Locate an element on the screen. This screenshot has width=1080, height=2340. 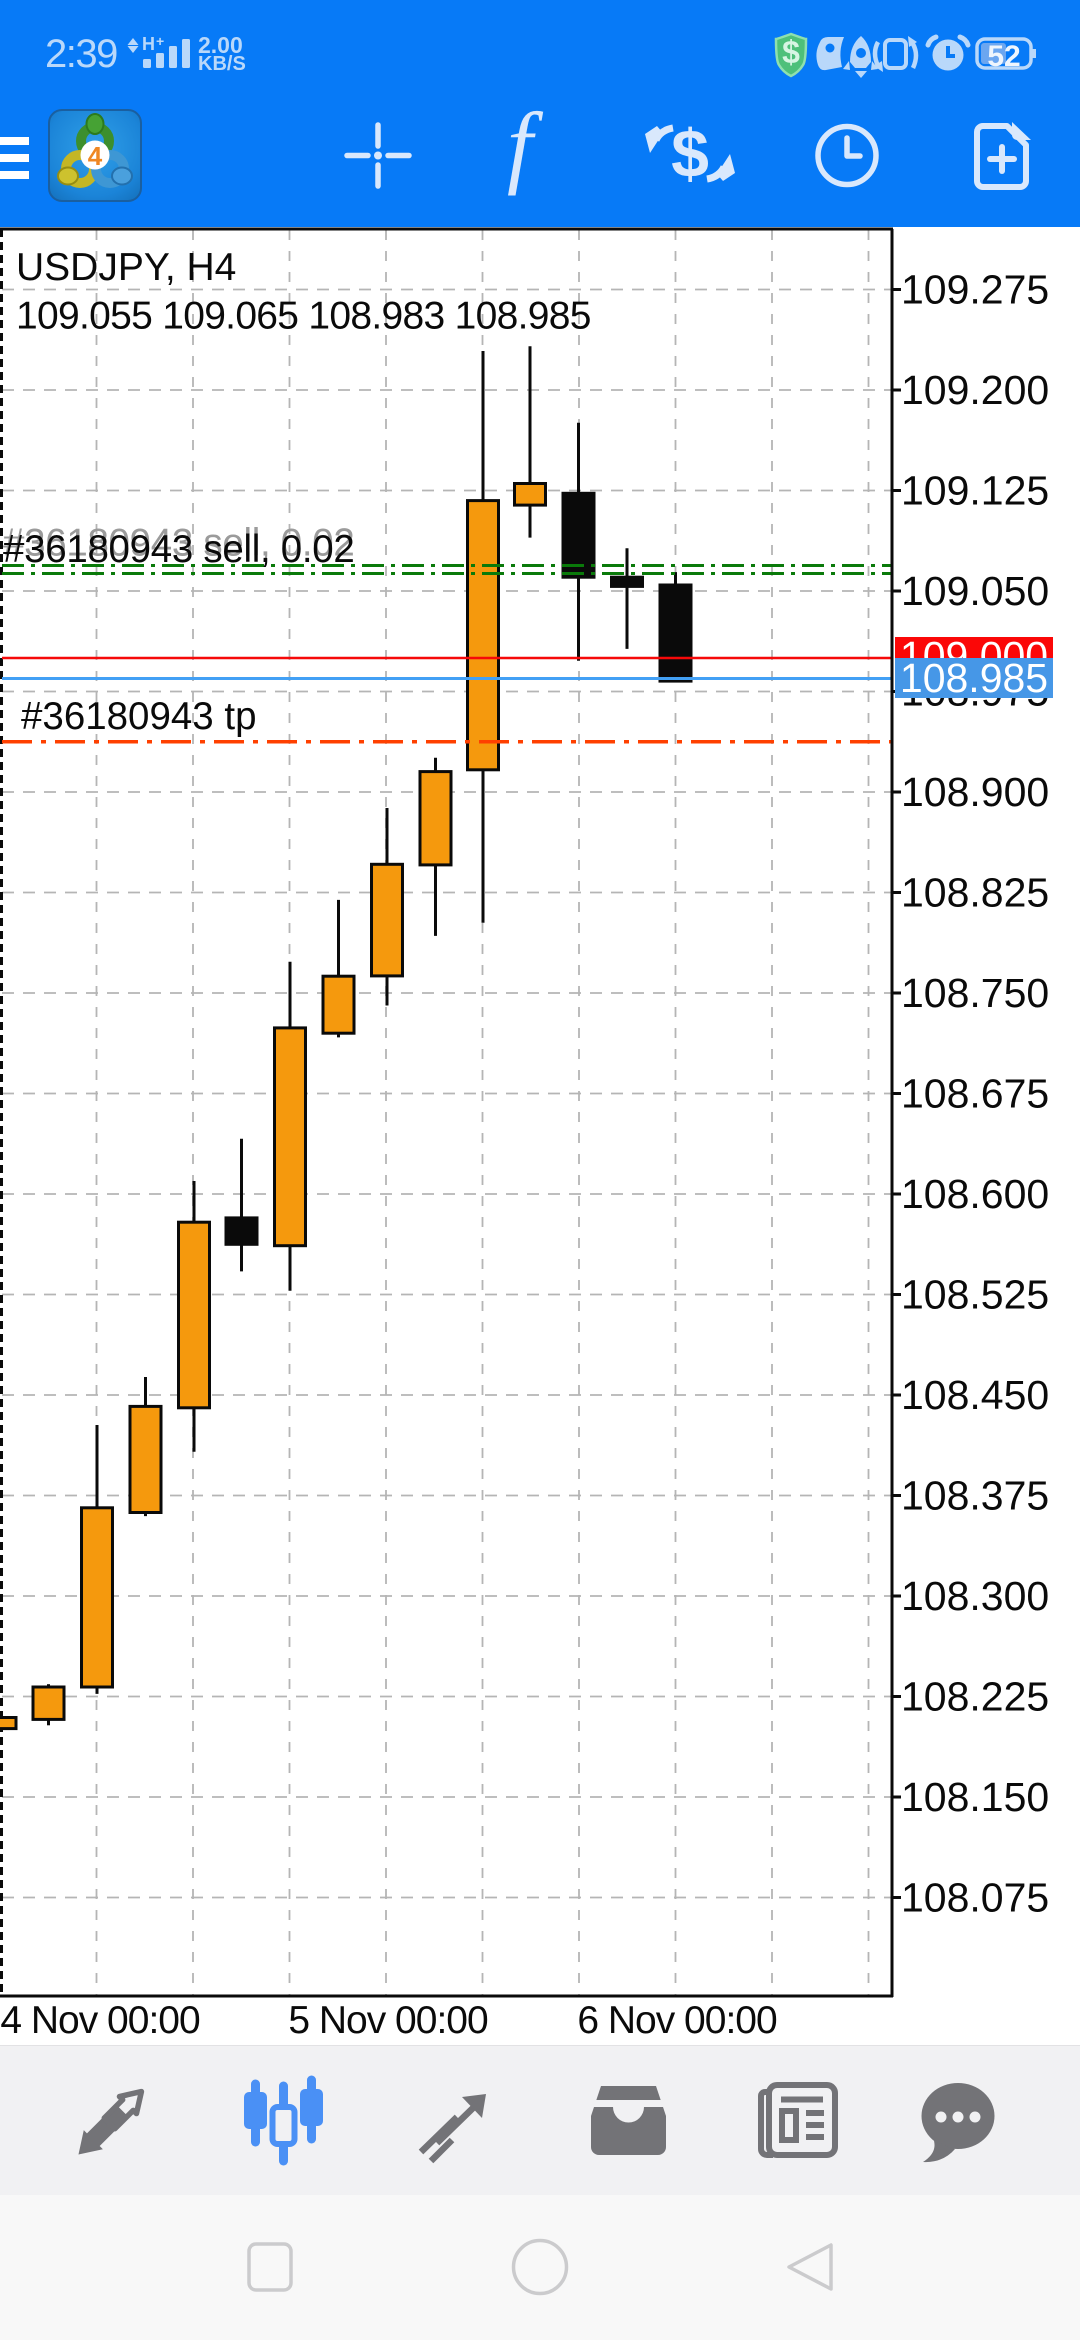
svg-text: 108.450 is located at coordinates (975, 1395).